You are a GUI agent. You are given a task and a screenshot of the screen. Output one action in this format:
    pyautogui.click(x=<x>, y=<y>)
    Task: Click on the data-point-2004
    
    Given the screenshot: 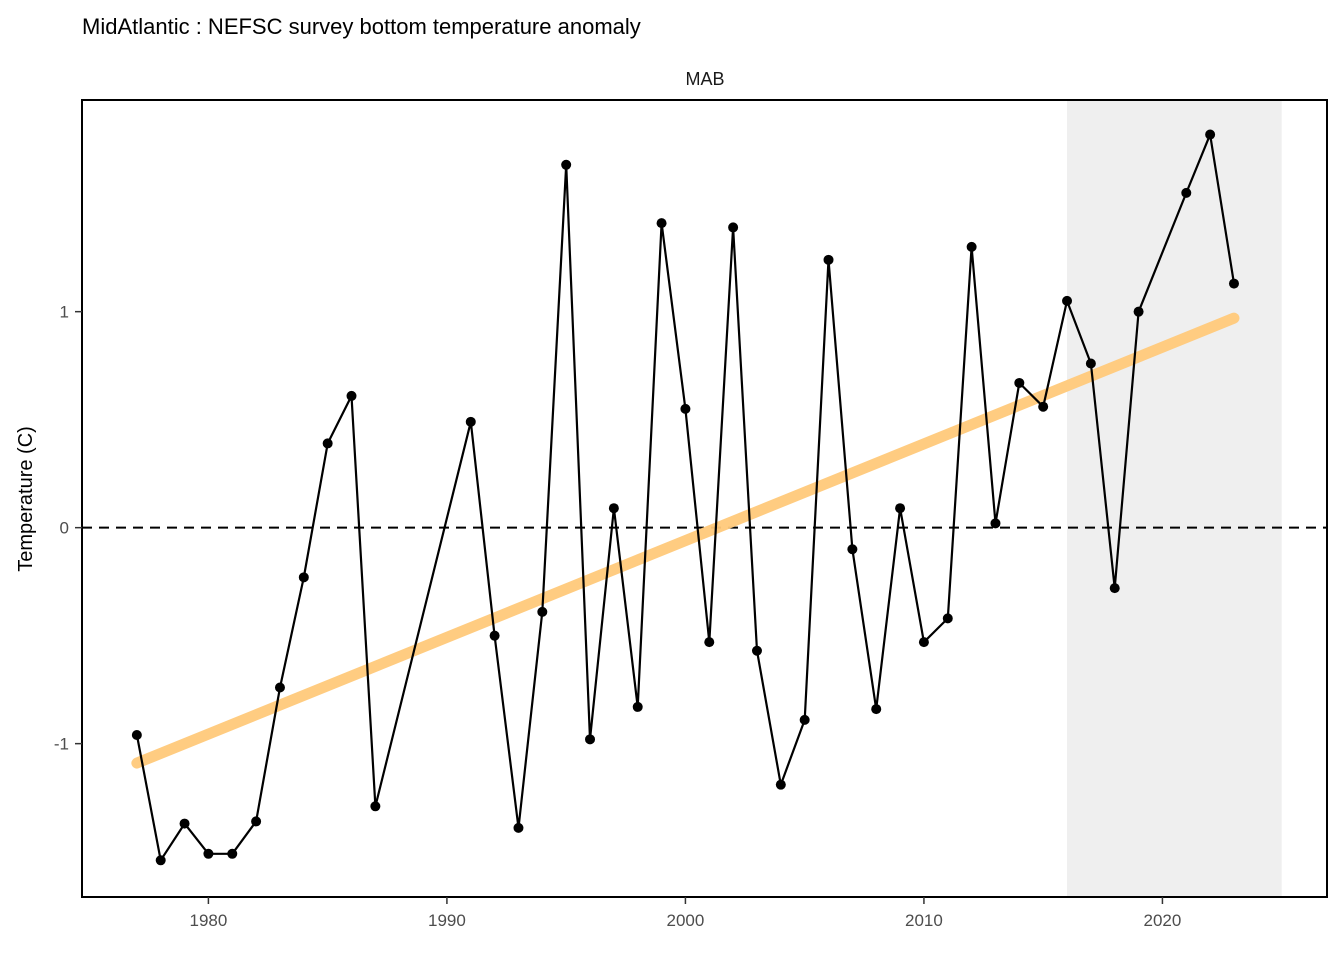 What is the action you would take?
    pyautogui.click(x=780, y=784)
    